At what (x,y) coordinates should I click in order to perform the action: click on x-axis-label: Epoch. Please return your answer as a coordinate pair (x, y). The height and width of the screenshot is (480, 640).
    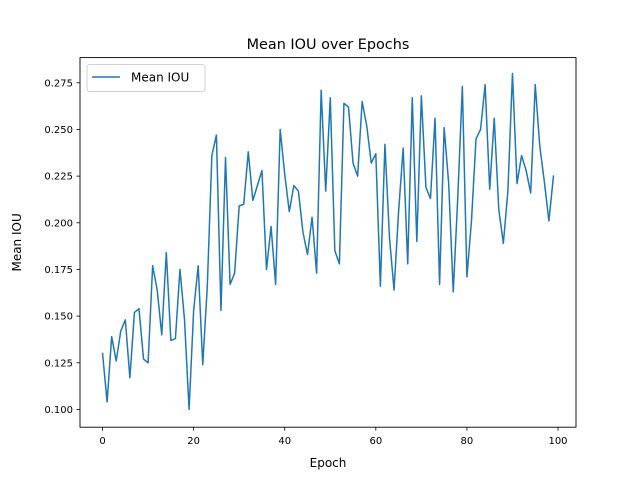
    Looking at the image, I should click on (328, 463).